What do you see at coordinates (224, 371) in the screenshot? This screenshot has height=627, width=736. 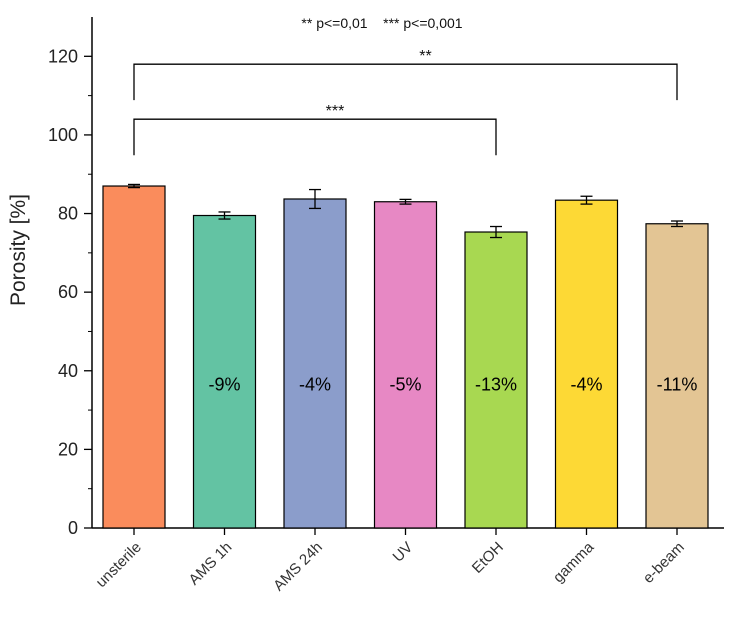 I see `bar-ams-1h` at bounding box center [224, 371].